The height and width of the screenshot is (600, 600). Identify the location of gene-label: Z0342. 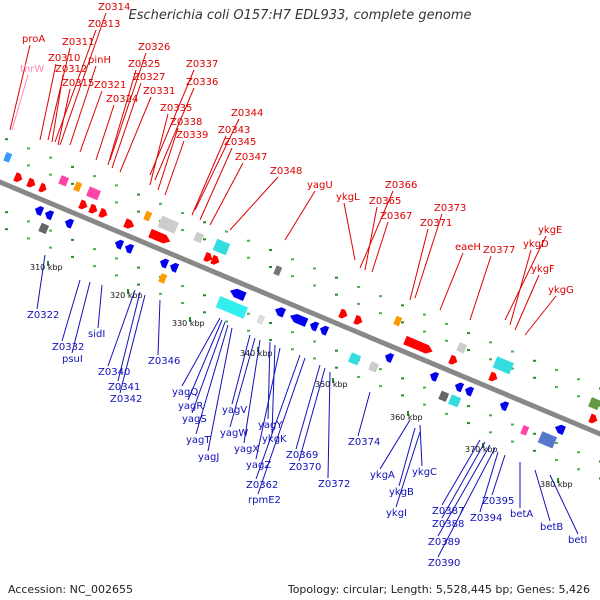
(126, 399).